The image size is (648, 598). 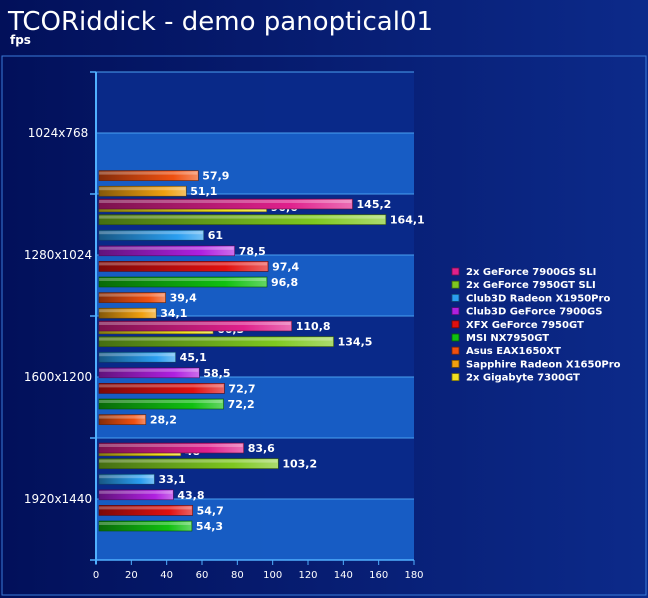 I want to click on data-label: 43,8, so click(x=190, y=495).